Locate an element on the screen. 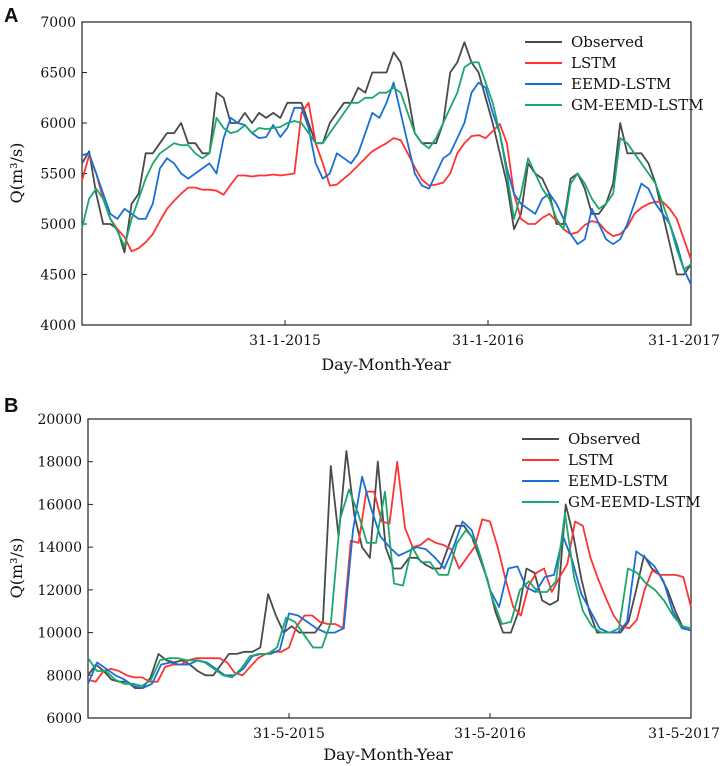  y-tick-label: 4500 is located at coordinates (58, 276).